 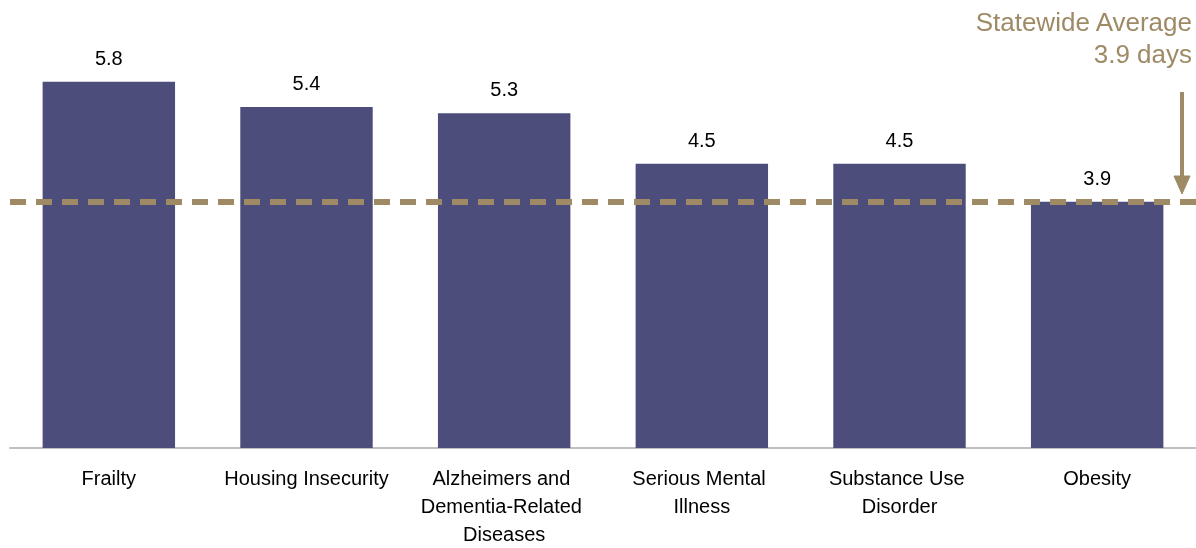 What do you see at coordinates (1097, 177) in the screenshot?
I see `data-label: 3.9` at bounding box center [1097, 177].